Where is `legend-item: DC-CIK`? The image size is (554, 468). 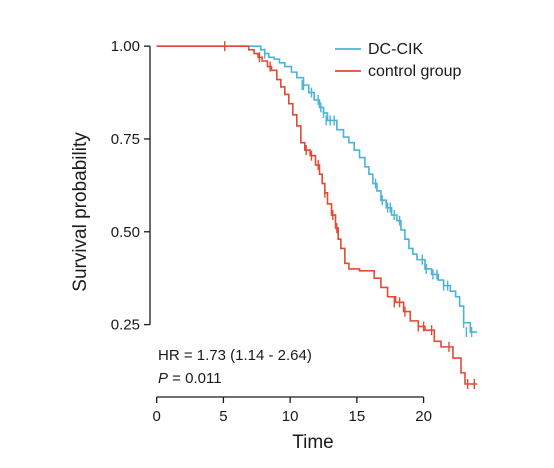 legend-item: DC-CIK is located at coordinates (379, 49).